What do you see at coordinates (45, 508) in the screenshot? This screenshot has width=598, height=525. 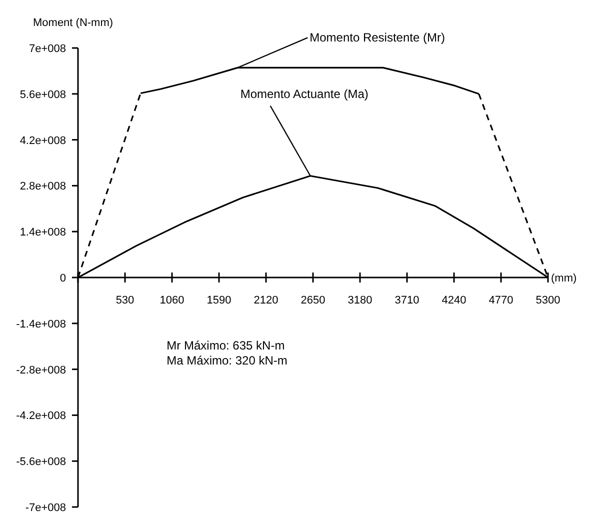 I see `y-tick-label: -7e+008` at bounding box center [45, 508].